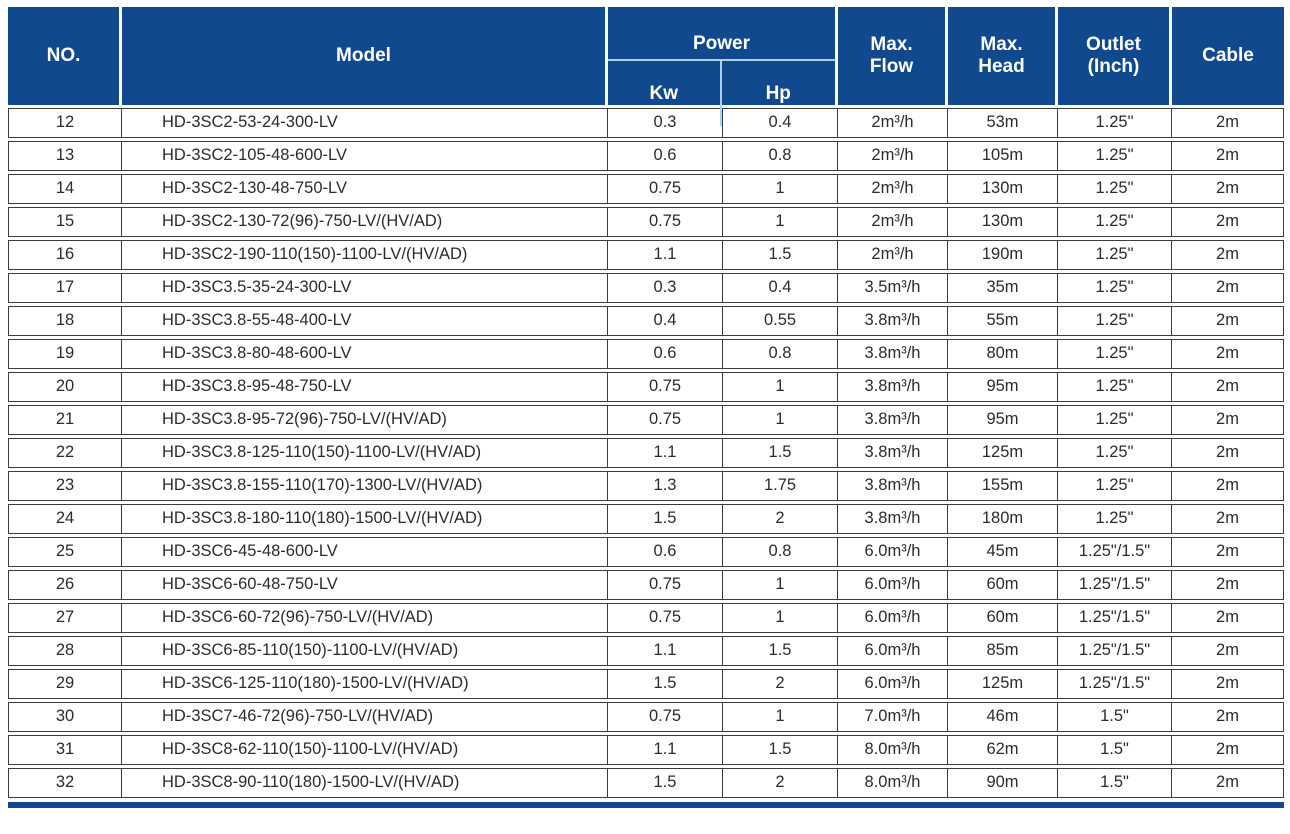 The image size is (1290, 834). Describe the element at coordinates (893, 287) in the screenshot. I see `cell-max-flow: 3.5m³/h` at that location.